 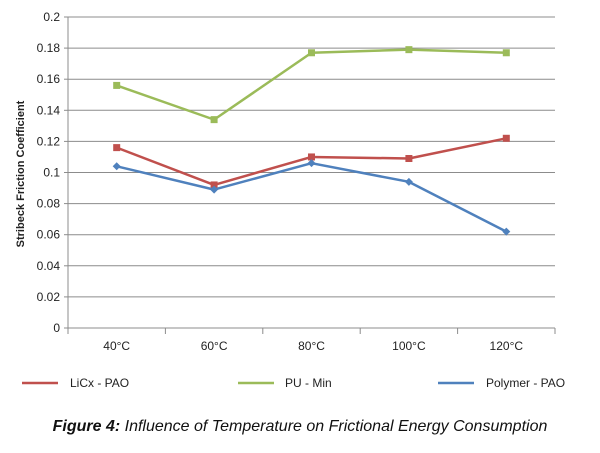 What do you see at coordinates (51, 173) in the screenshot?
I see `y-tick-label: 0.1` at bounding box center [51, 173].